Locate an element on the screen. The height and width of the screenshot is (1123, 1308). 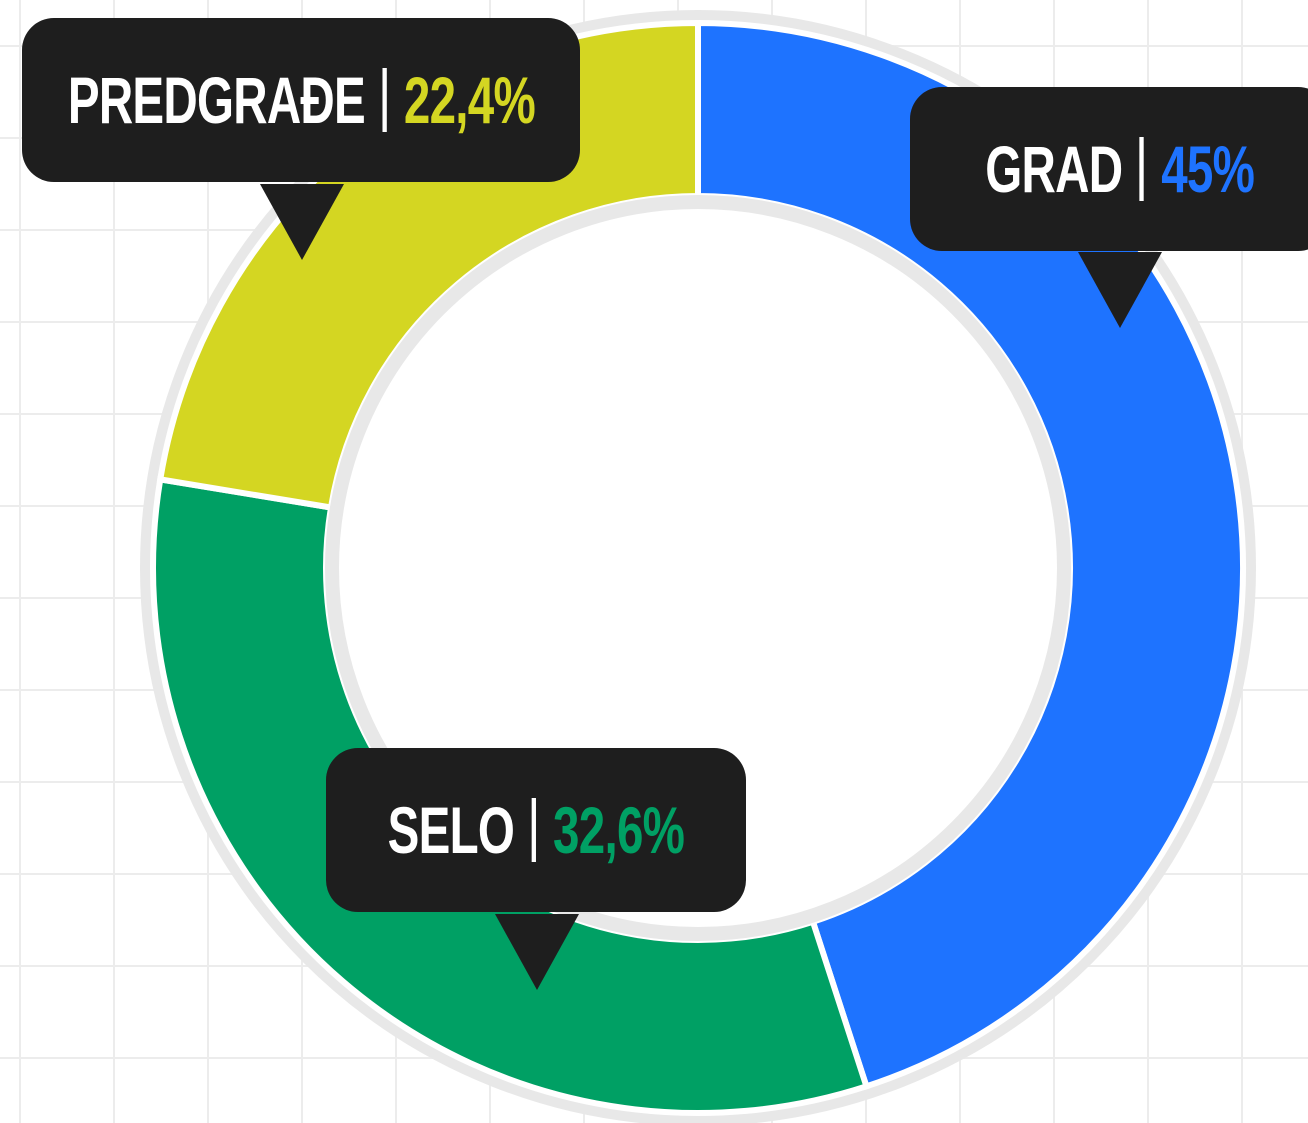
label-content: SELO 32,6% is located at coordinates (536, 830).